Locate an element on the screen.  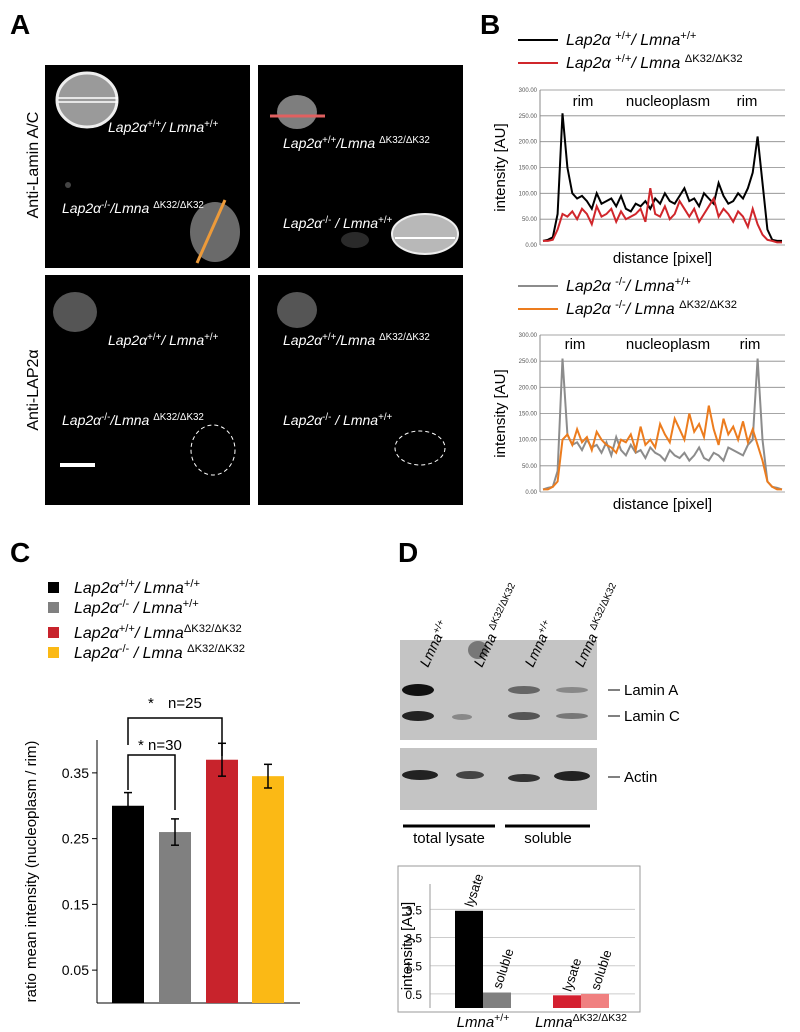
legend-swatch is located at coordinates (53, 607).